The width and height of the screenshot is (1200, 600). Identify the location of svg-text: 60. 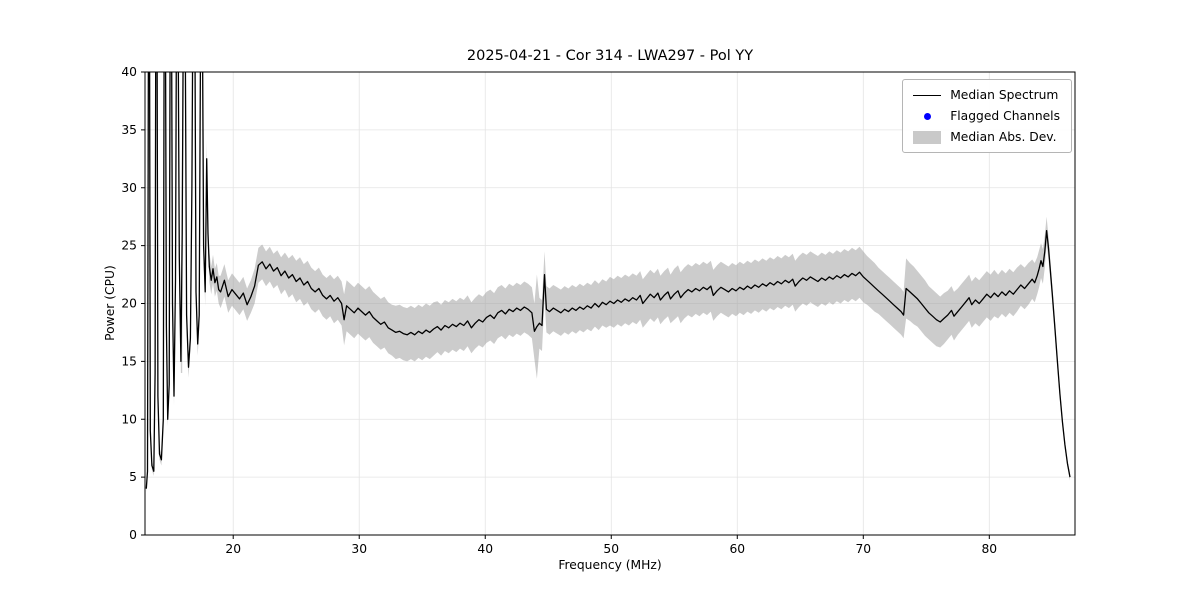
(737, 549).